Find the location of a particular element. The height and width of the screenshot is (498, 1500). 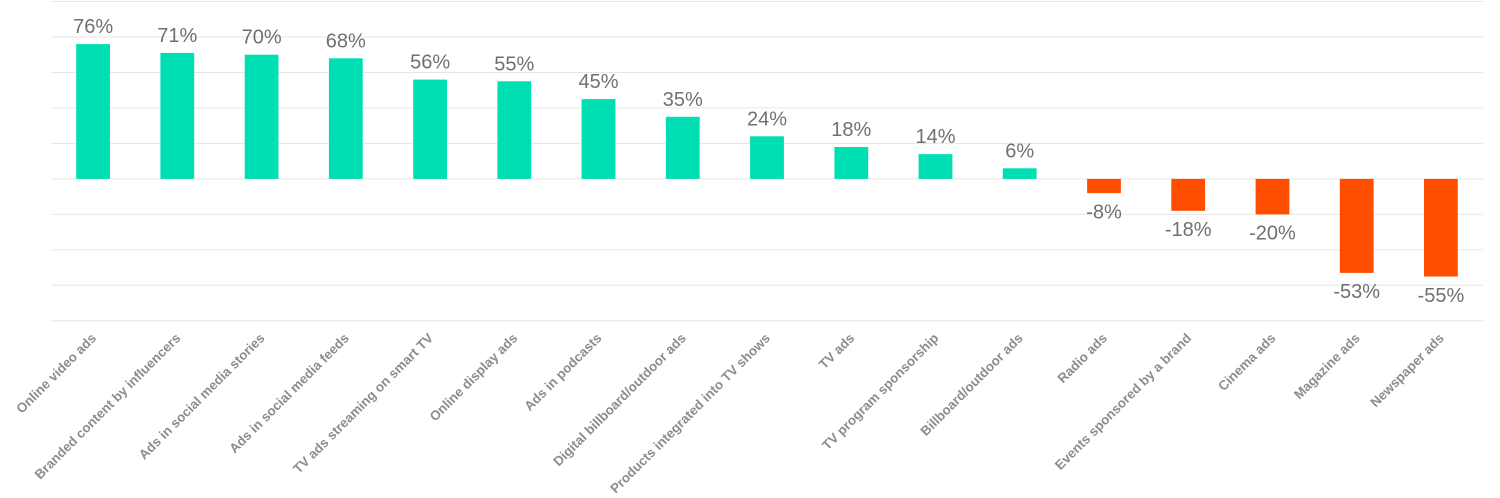

svg-text: 14% is located at coordinates (935, 137).